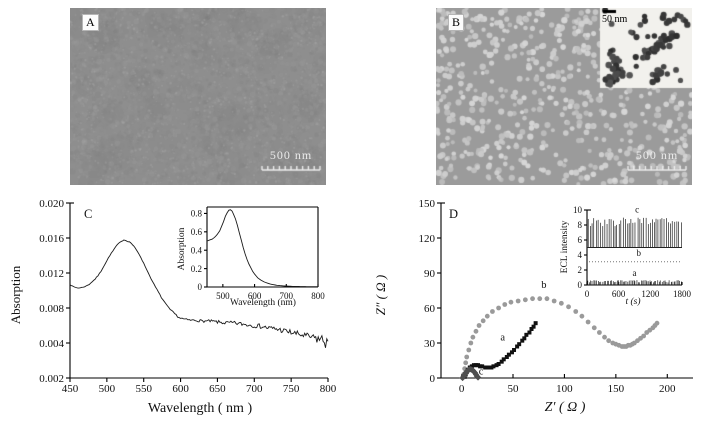 The height and width of the screenshot is (427, 726). Describe the element at coordinates (197, 250) in the screenshot. I see `tick-label: 0.4` at that location.